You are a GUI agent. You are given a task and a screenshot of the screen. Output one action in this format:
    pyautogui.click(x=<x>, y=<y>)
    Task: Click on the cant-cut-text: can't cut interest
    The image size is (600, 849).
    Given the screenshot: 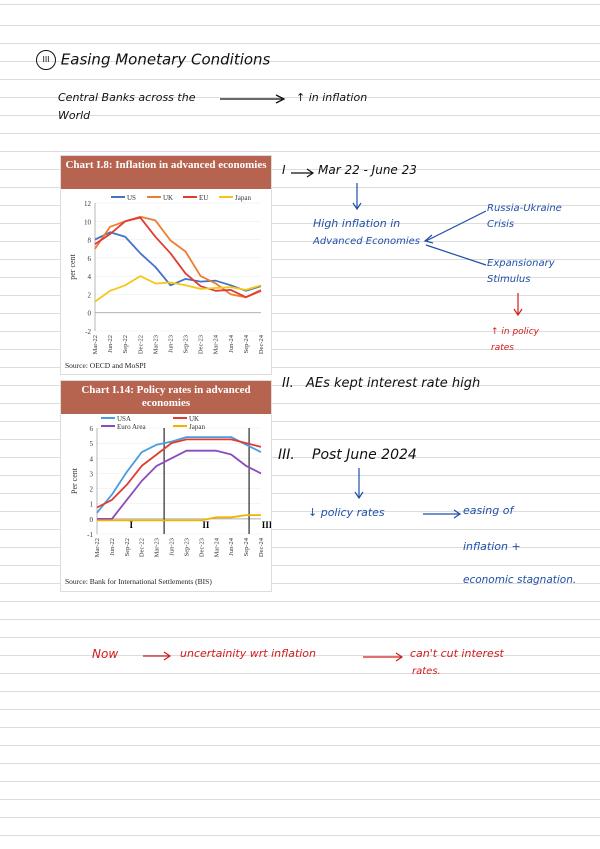 What is the action you would take?
    pyautogui.click(x=457, y=653)
    